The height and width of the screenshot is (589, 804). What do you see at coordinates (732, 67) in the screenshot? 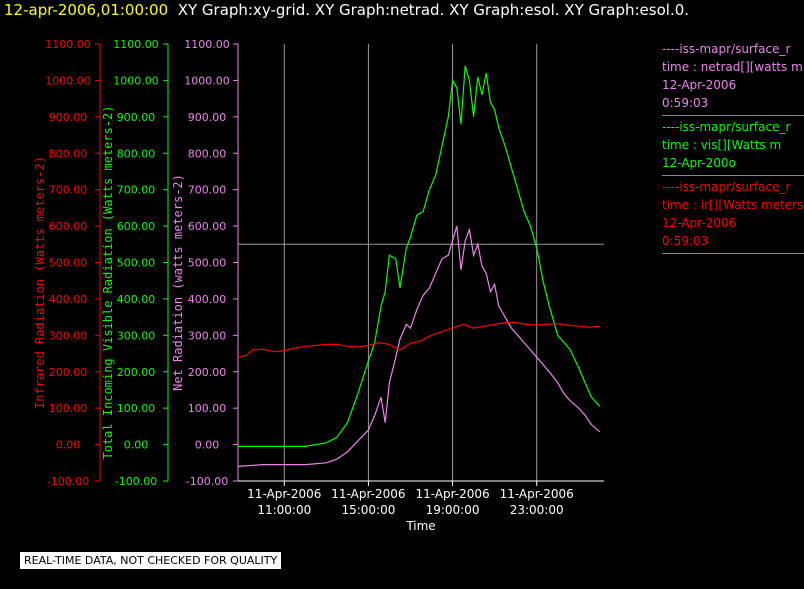
I see `legend-line: time : netrad[][watts m` at bounding box center [732, 67].